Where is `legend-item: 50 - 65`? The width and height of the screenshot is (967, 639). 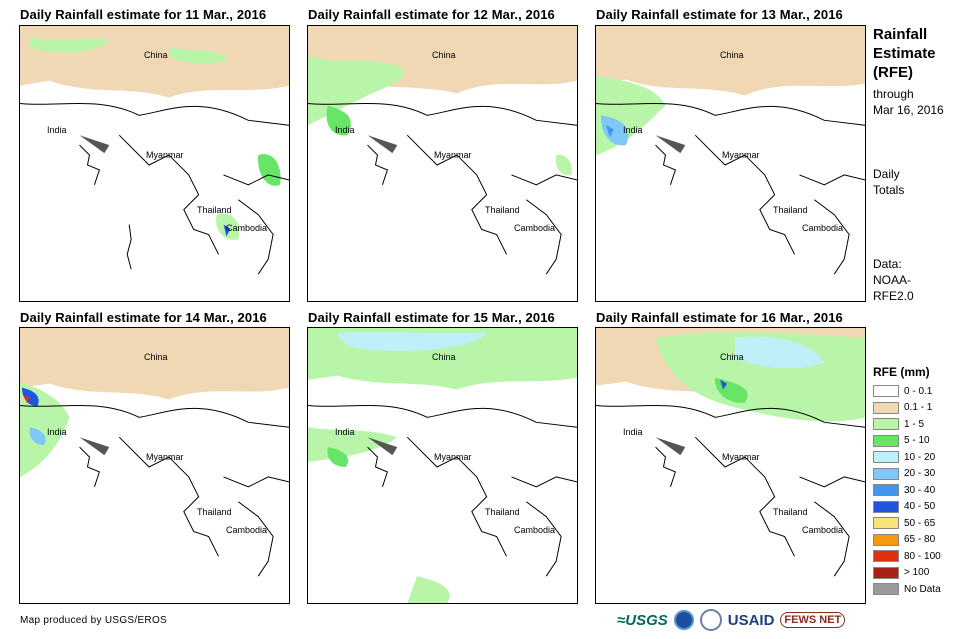 legend-item: 50 - 65 is located at coordinates (907, 523).